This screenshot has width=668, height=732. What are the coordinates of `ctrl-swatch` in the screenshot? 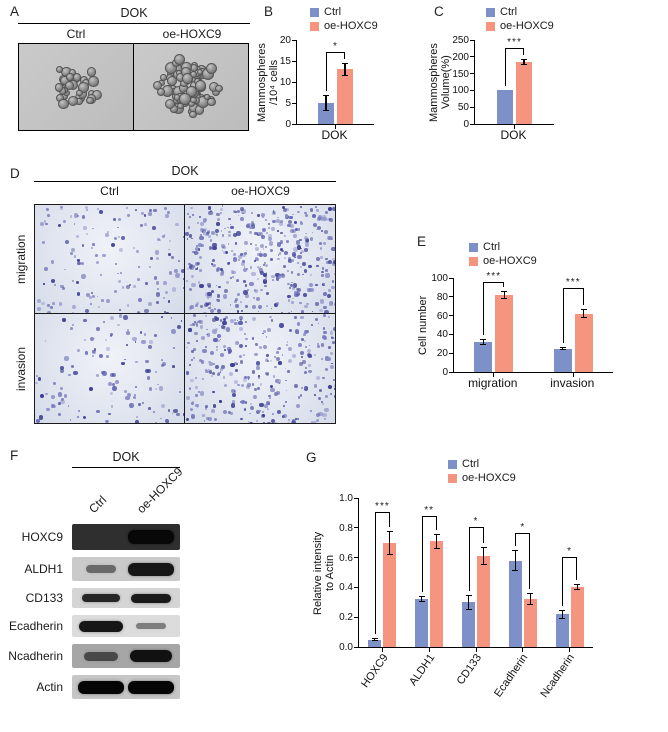 It's located at (490, 12).